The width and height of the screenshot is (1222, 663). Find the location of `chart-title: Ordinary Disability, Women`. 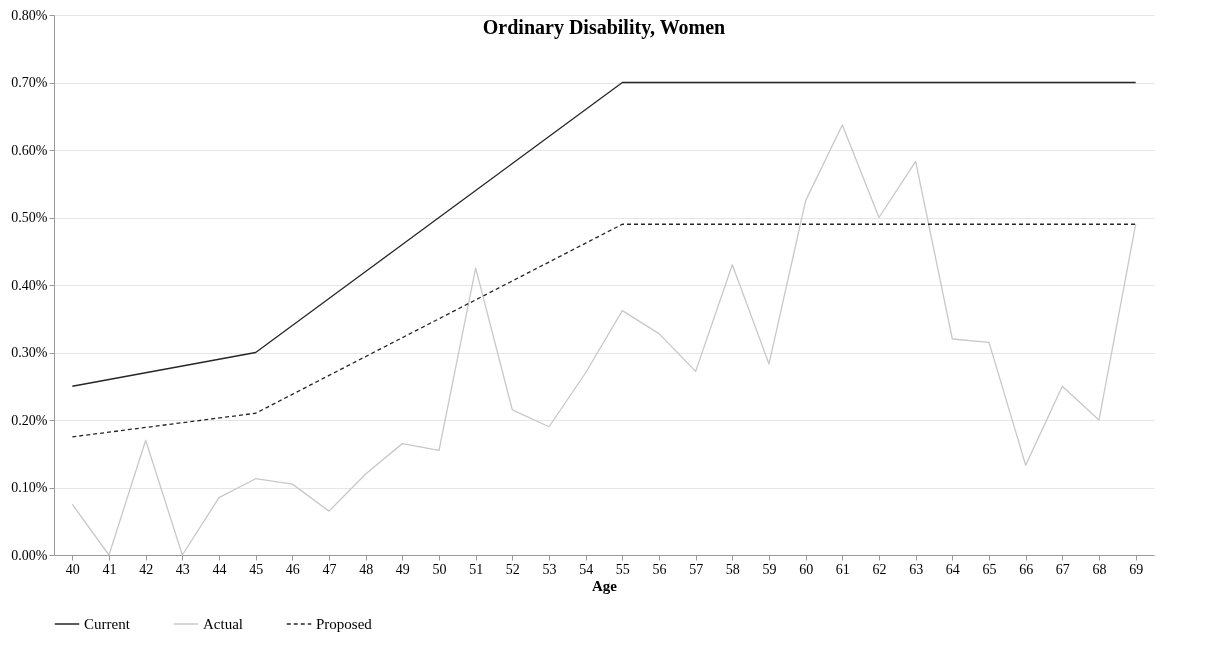

chart-title: Ordinary Disability, Women is located at coordinates (604, 27).